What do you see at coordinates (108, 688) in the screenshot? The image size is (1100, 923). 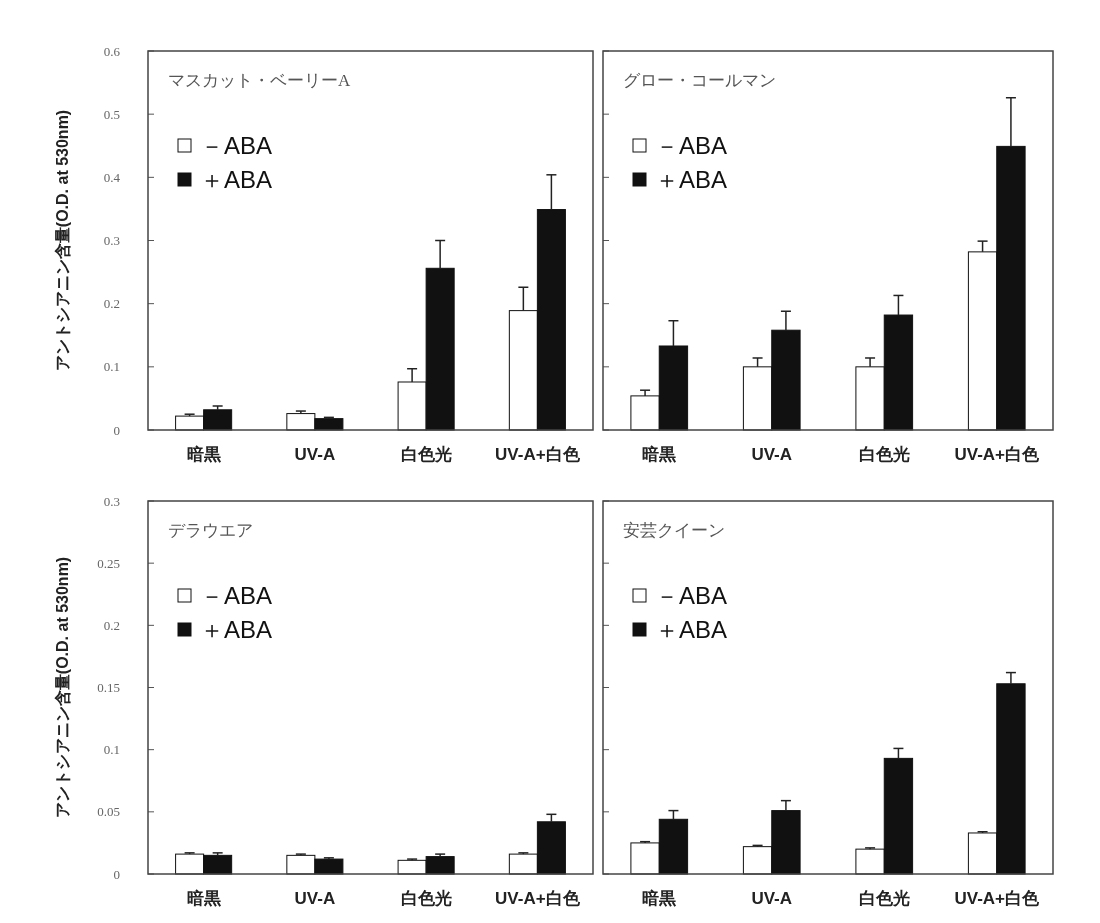 I see `y-tick-label: 0.15` at bounding box center [108, 688].